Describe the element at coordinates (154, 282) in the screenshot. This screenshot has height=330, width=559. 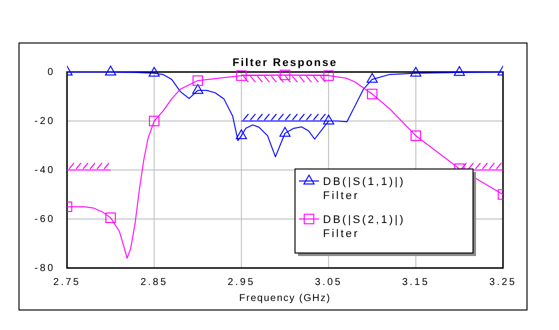
I see `x-tick-label: 2.85` at that location.